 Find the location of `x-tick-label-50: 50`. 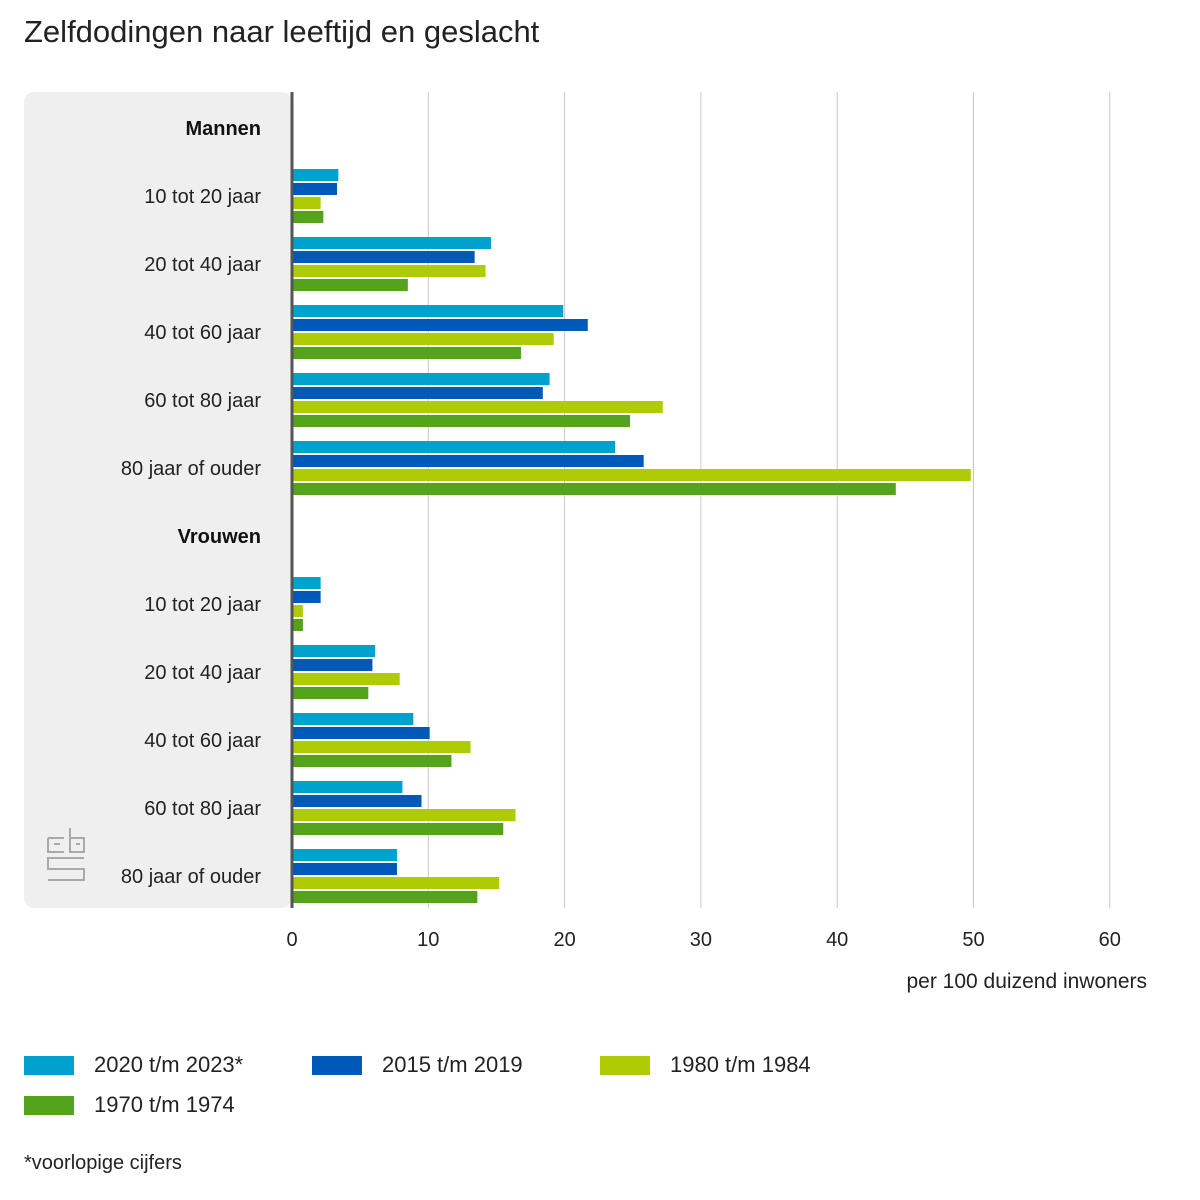

x-tick-label-50: 50 is located at coordinates (973, 940).